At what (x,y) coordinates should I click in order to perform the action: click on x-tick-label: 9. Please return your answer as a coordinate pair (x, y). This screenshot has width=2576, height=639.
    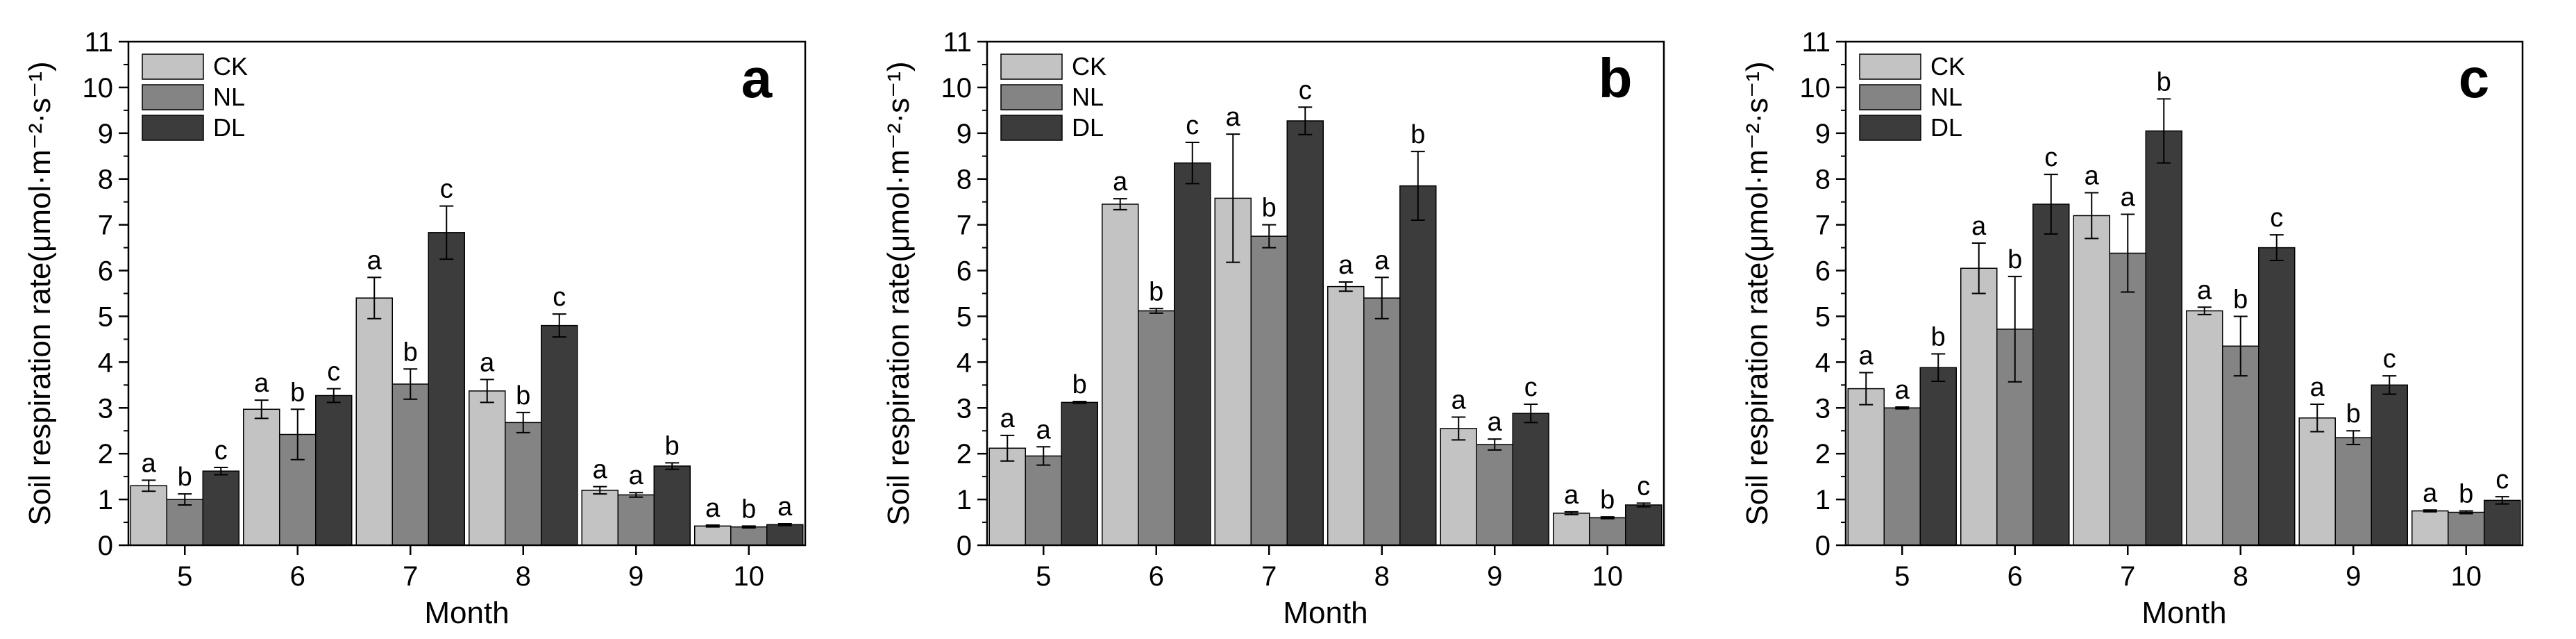
    Looking at the image, I should click on (1494, 576).